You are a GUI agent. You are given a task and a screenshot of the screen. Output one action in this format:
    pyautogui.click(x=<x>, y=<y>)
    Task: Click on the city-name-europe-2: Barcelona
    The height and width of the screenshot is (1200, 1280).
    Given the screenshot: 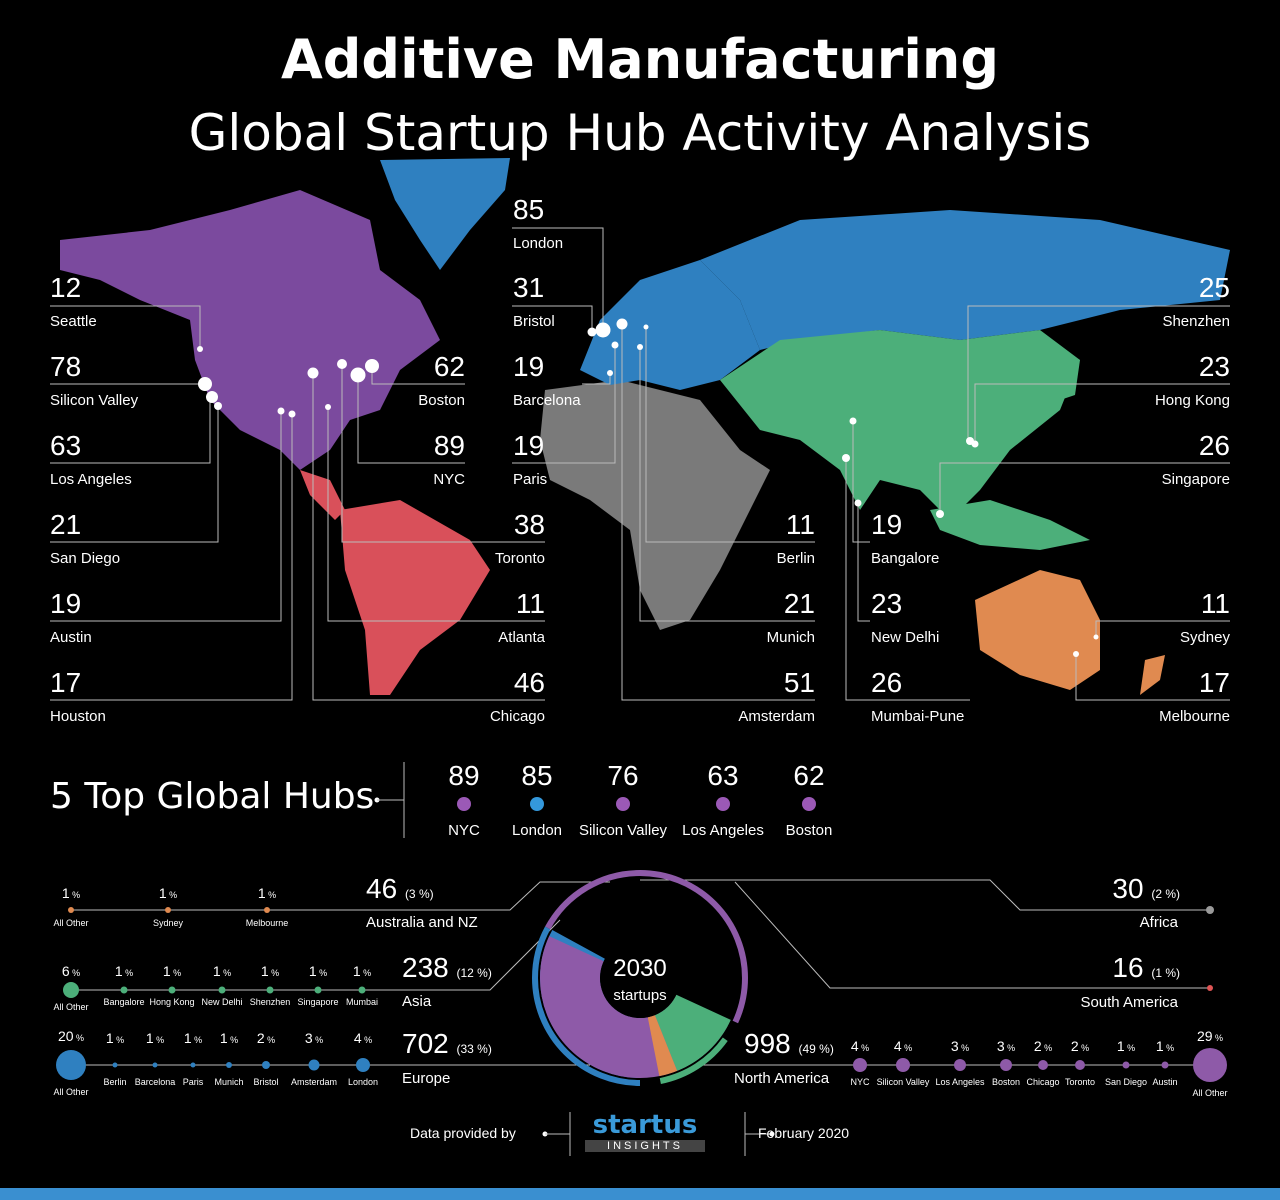 What is the action you would take?
    pyautogui.click(x=155, y=1082)
    